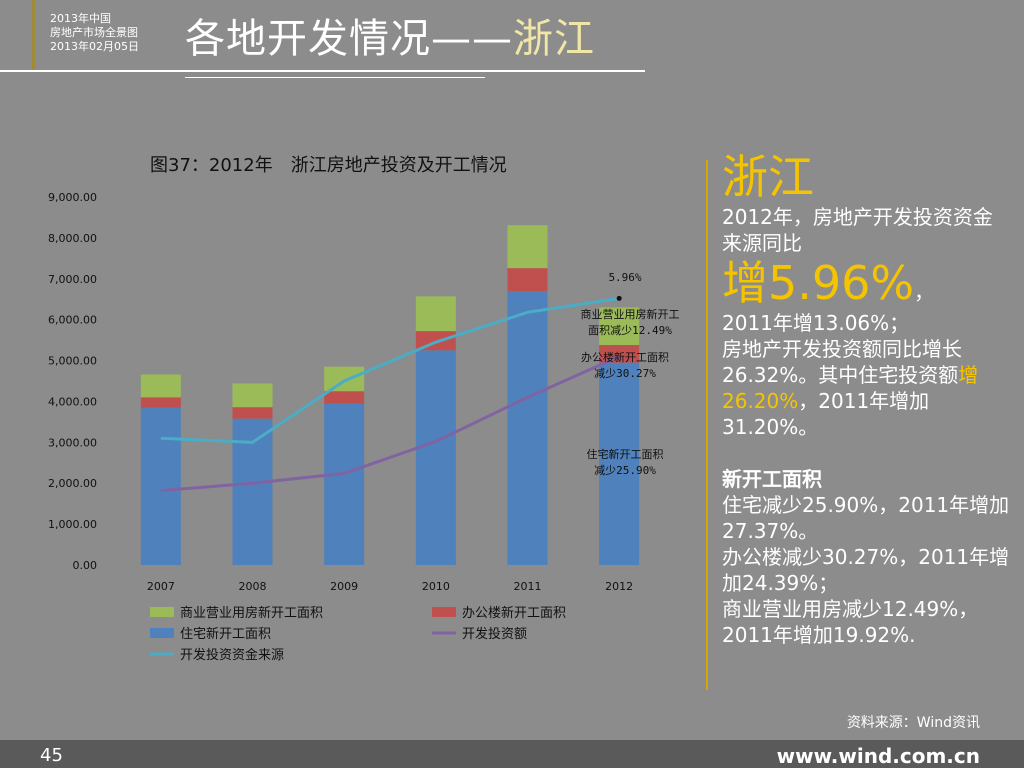  Describe the element at coordinates (349, 39) in the screenshot. I see `page-title-main: 各地开发情况——` at that location.